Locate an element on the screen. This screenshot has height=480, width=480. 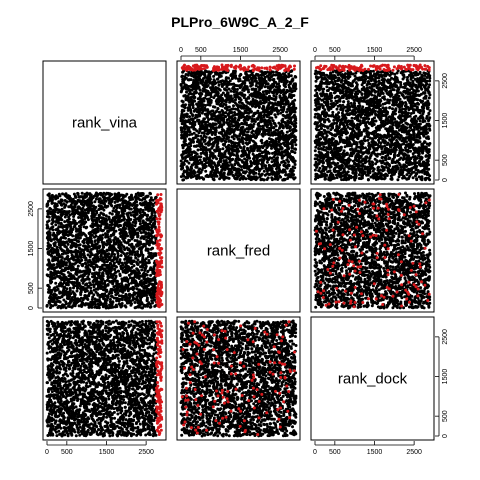
panel-r1-c3 is located at coordinates (372, 122).